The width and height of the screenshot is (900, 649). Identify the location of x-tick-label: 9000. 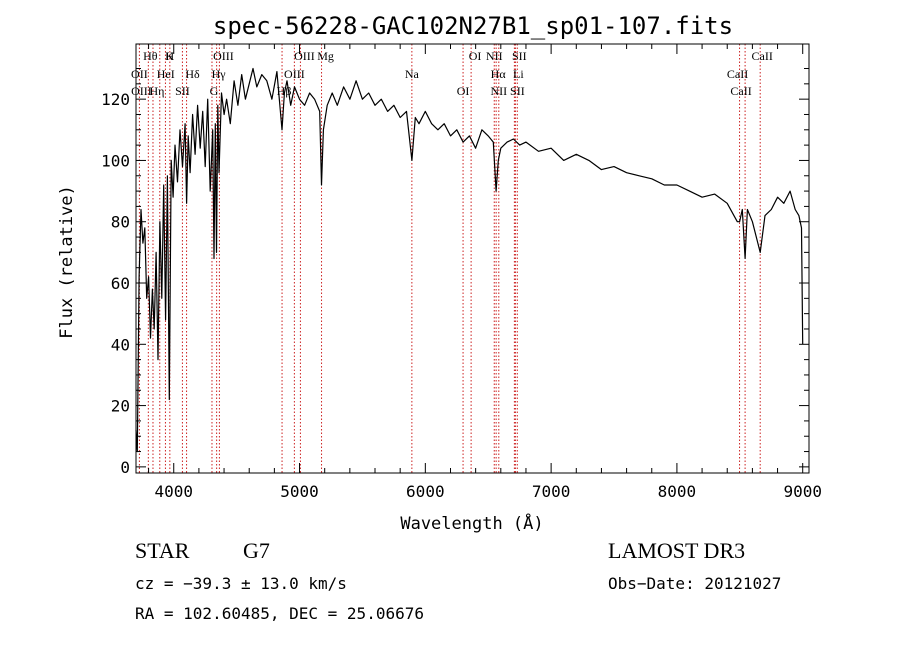
(802, 491).